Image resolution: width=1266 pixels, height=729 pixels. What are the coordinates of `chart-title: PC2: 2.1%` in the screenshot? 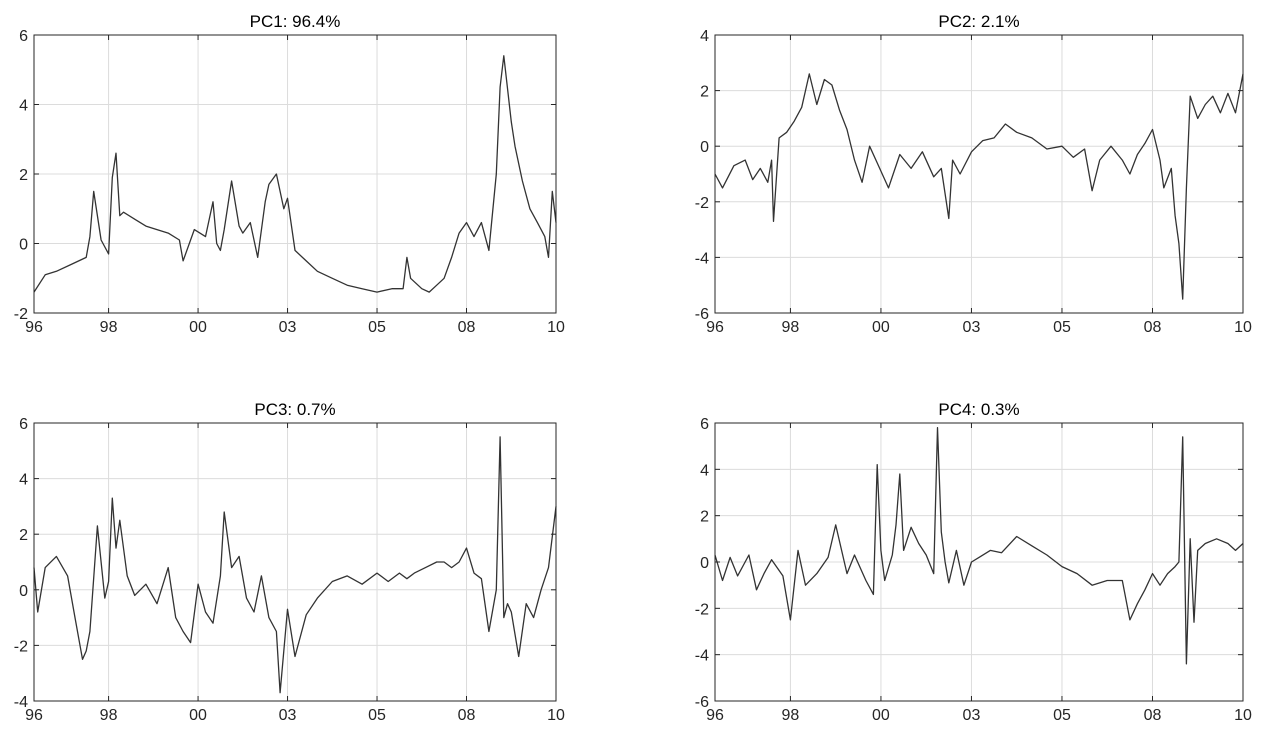 It's located at (978, 21).